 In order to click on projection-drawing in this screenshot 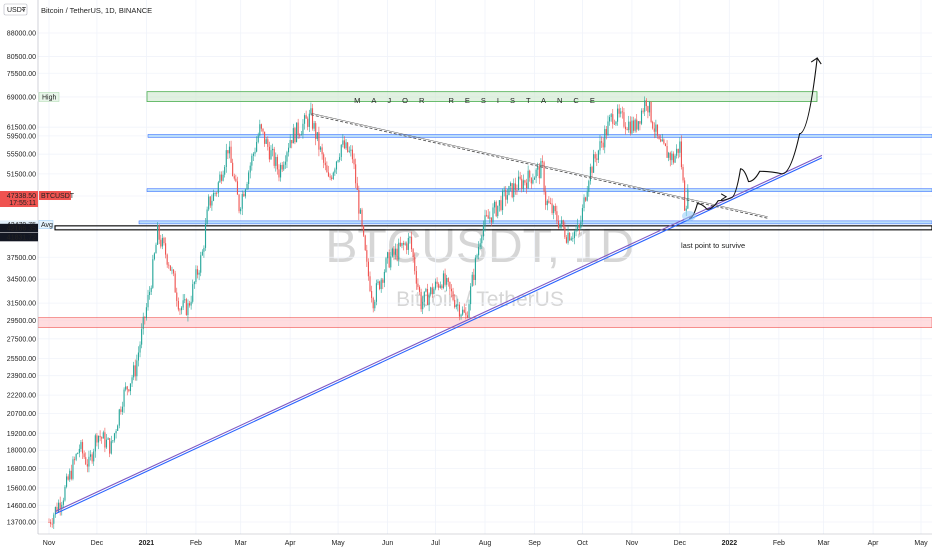, I will do `click(755, 138)`.